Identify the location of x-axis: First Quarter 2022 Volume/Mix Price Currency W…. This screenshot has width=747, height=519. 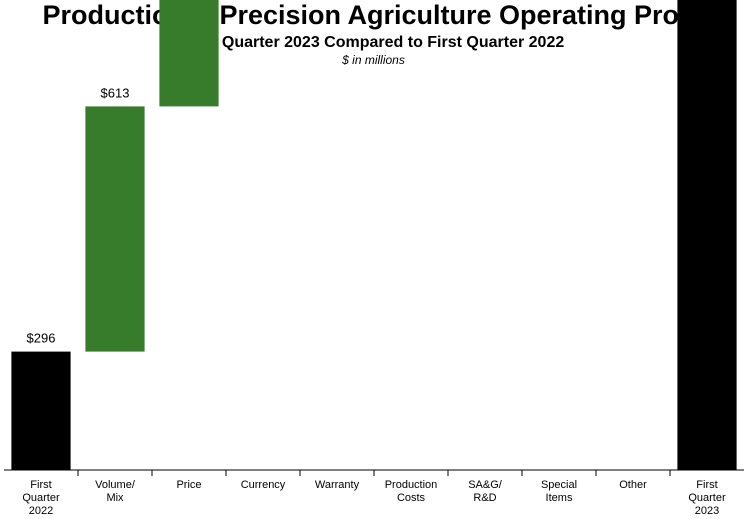
(374, 493).